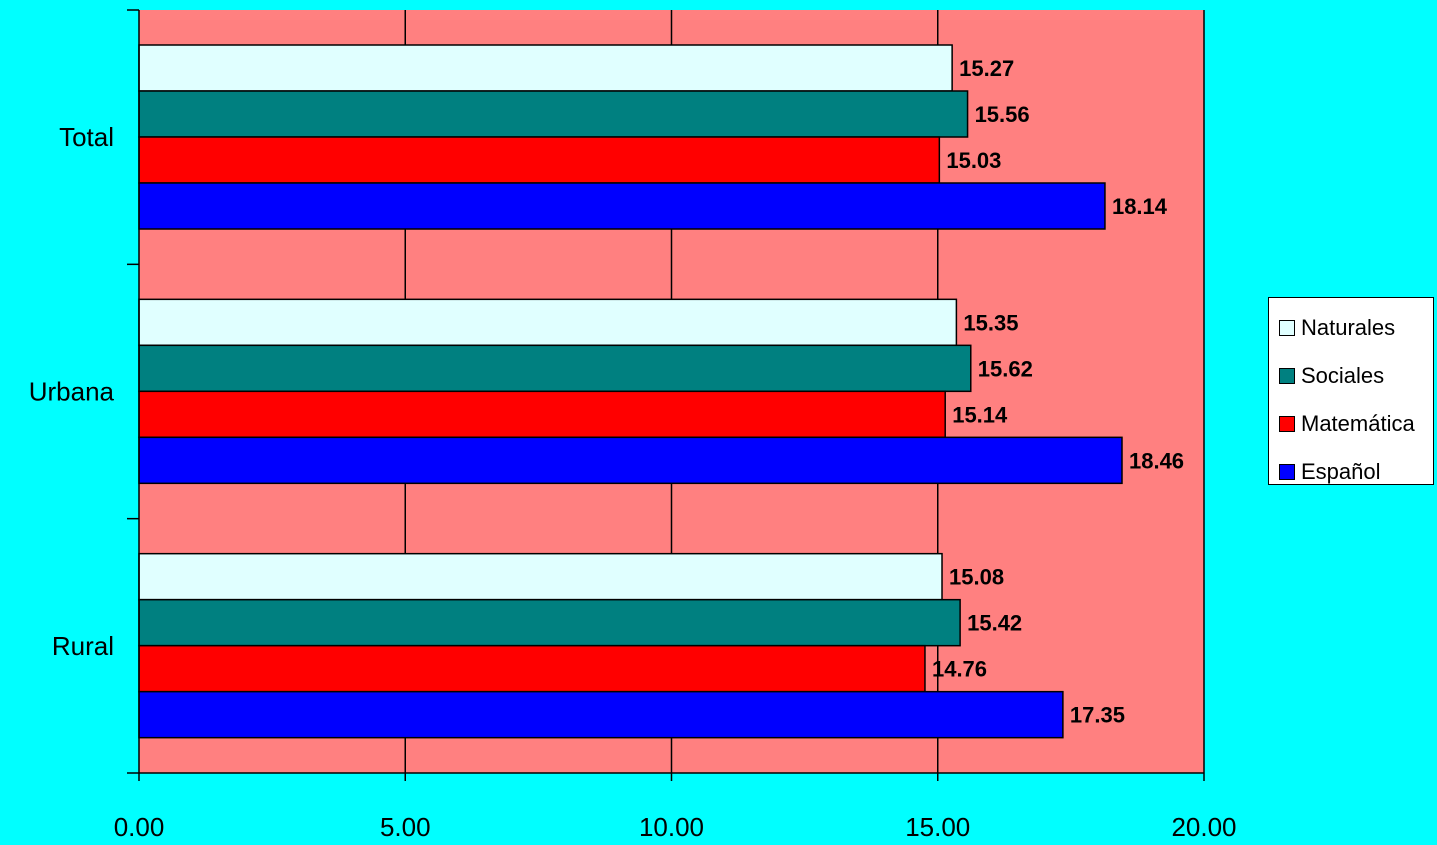 The height and width of the screenshot is (845, 1437). Describe the element at coordinates (976, 577) in the screenshot. I see `value-label-rural-0: 15.08` at that location.